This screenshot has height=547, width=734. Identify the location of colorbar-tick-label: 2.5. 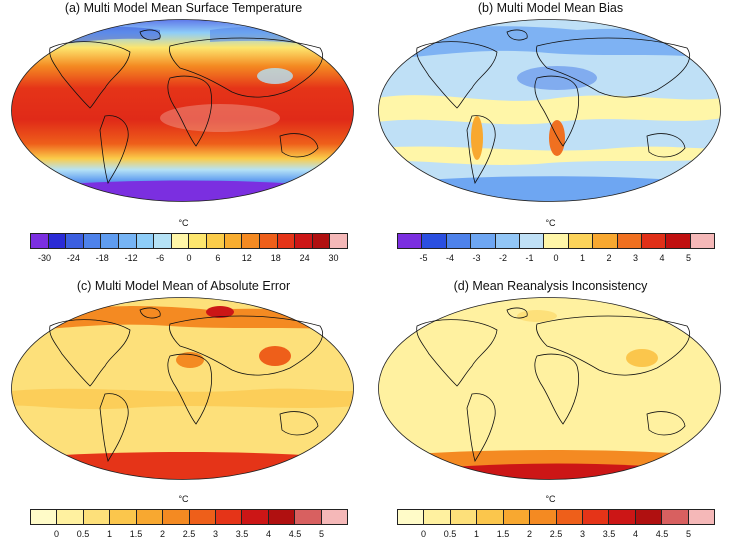
(556, 534).